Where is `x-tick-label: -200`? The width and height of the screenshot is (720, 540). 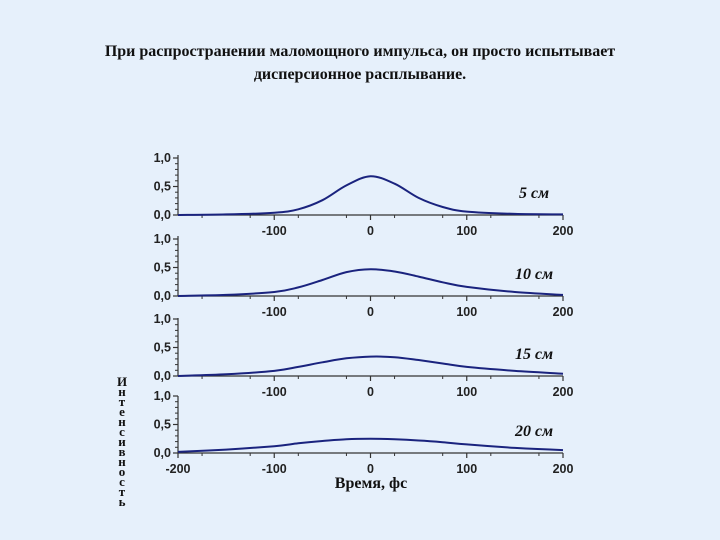
x-tick-label: -200 is located at coordinates (177, 469).